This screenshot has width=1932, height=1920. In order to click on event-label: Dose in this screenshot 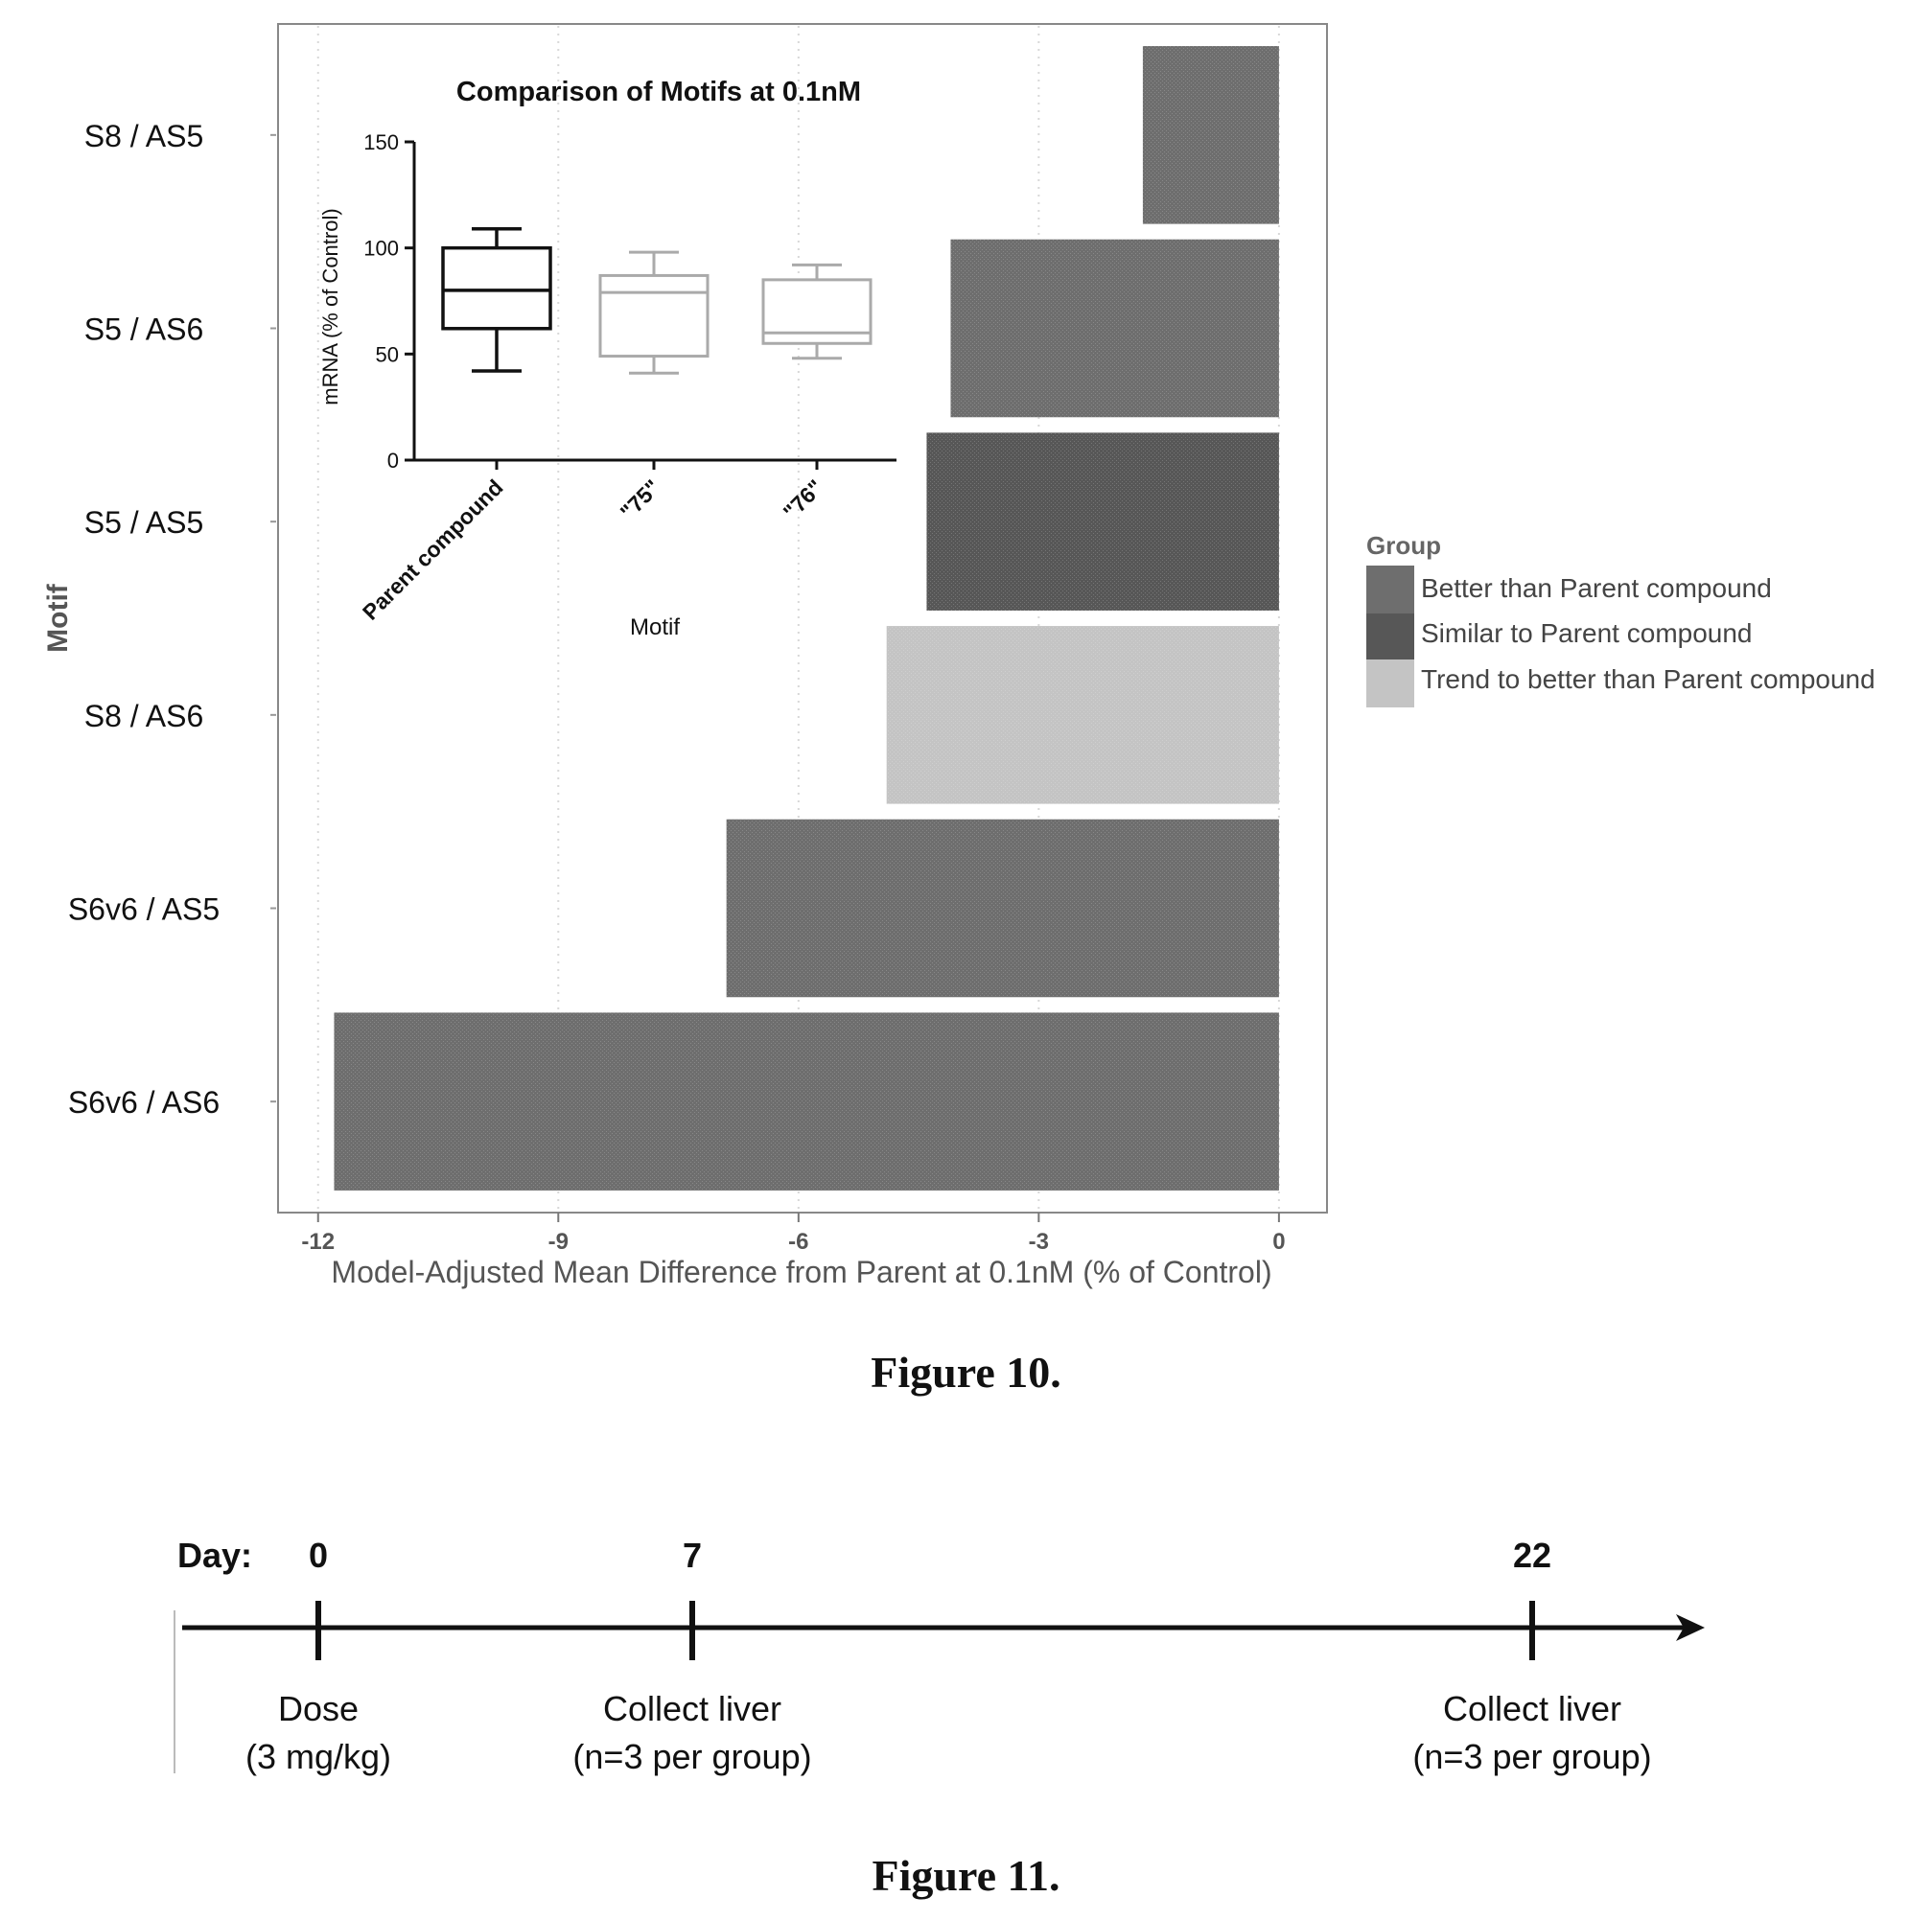, I will do `click(318, 1708)`.